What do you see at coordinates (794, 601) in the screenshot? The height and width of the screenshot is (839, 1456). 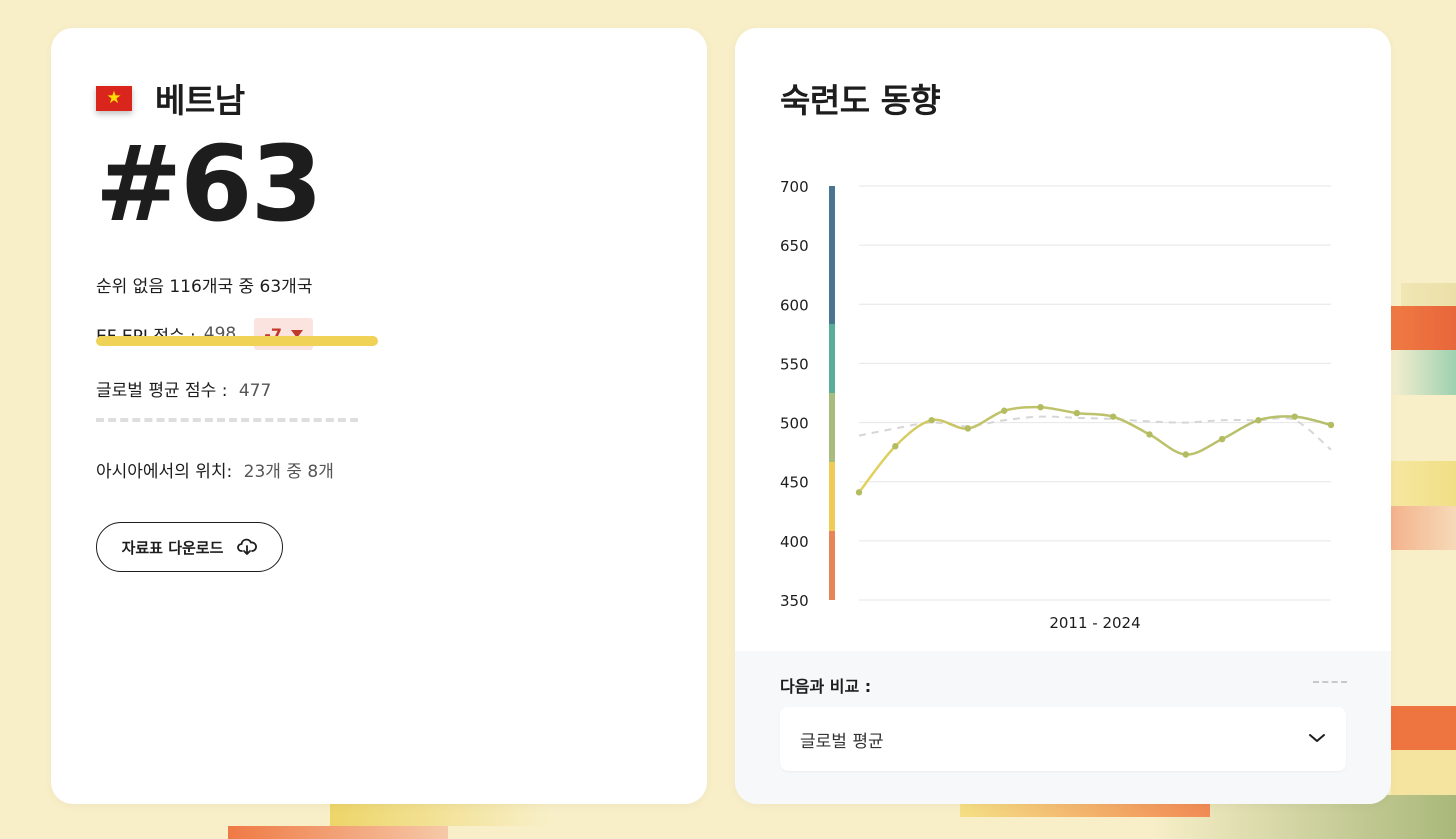 I see `y-tick-label: 350` at bounding box center [794, 601].